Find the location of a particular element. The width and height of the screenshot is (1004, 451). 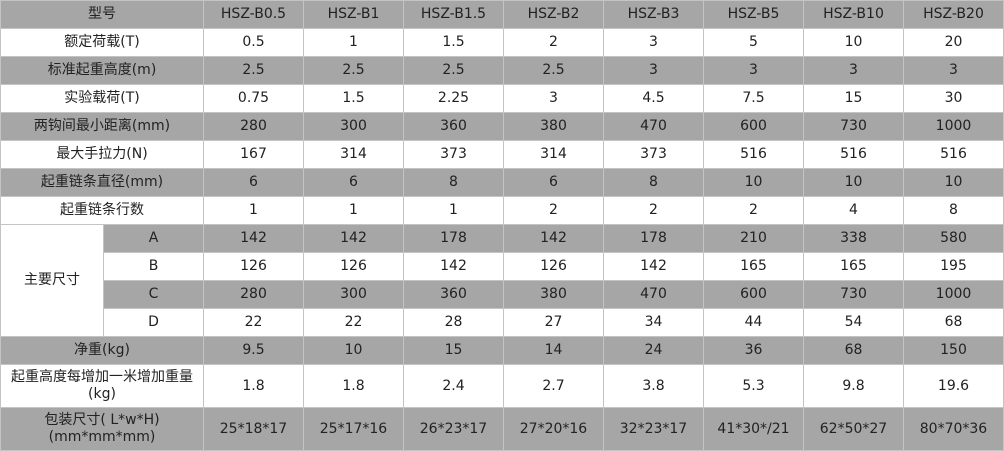

cell-value: 54 is located at coordinates (853, 322).